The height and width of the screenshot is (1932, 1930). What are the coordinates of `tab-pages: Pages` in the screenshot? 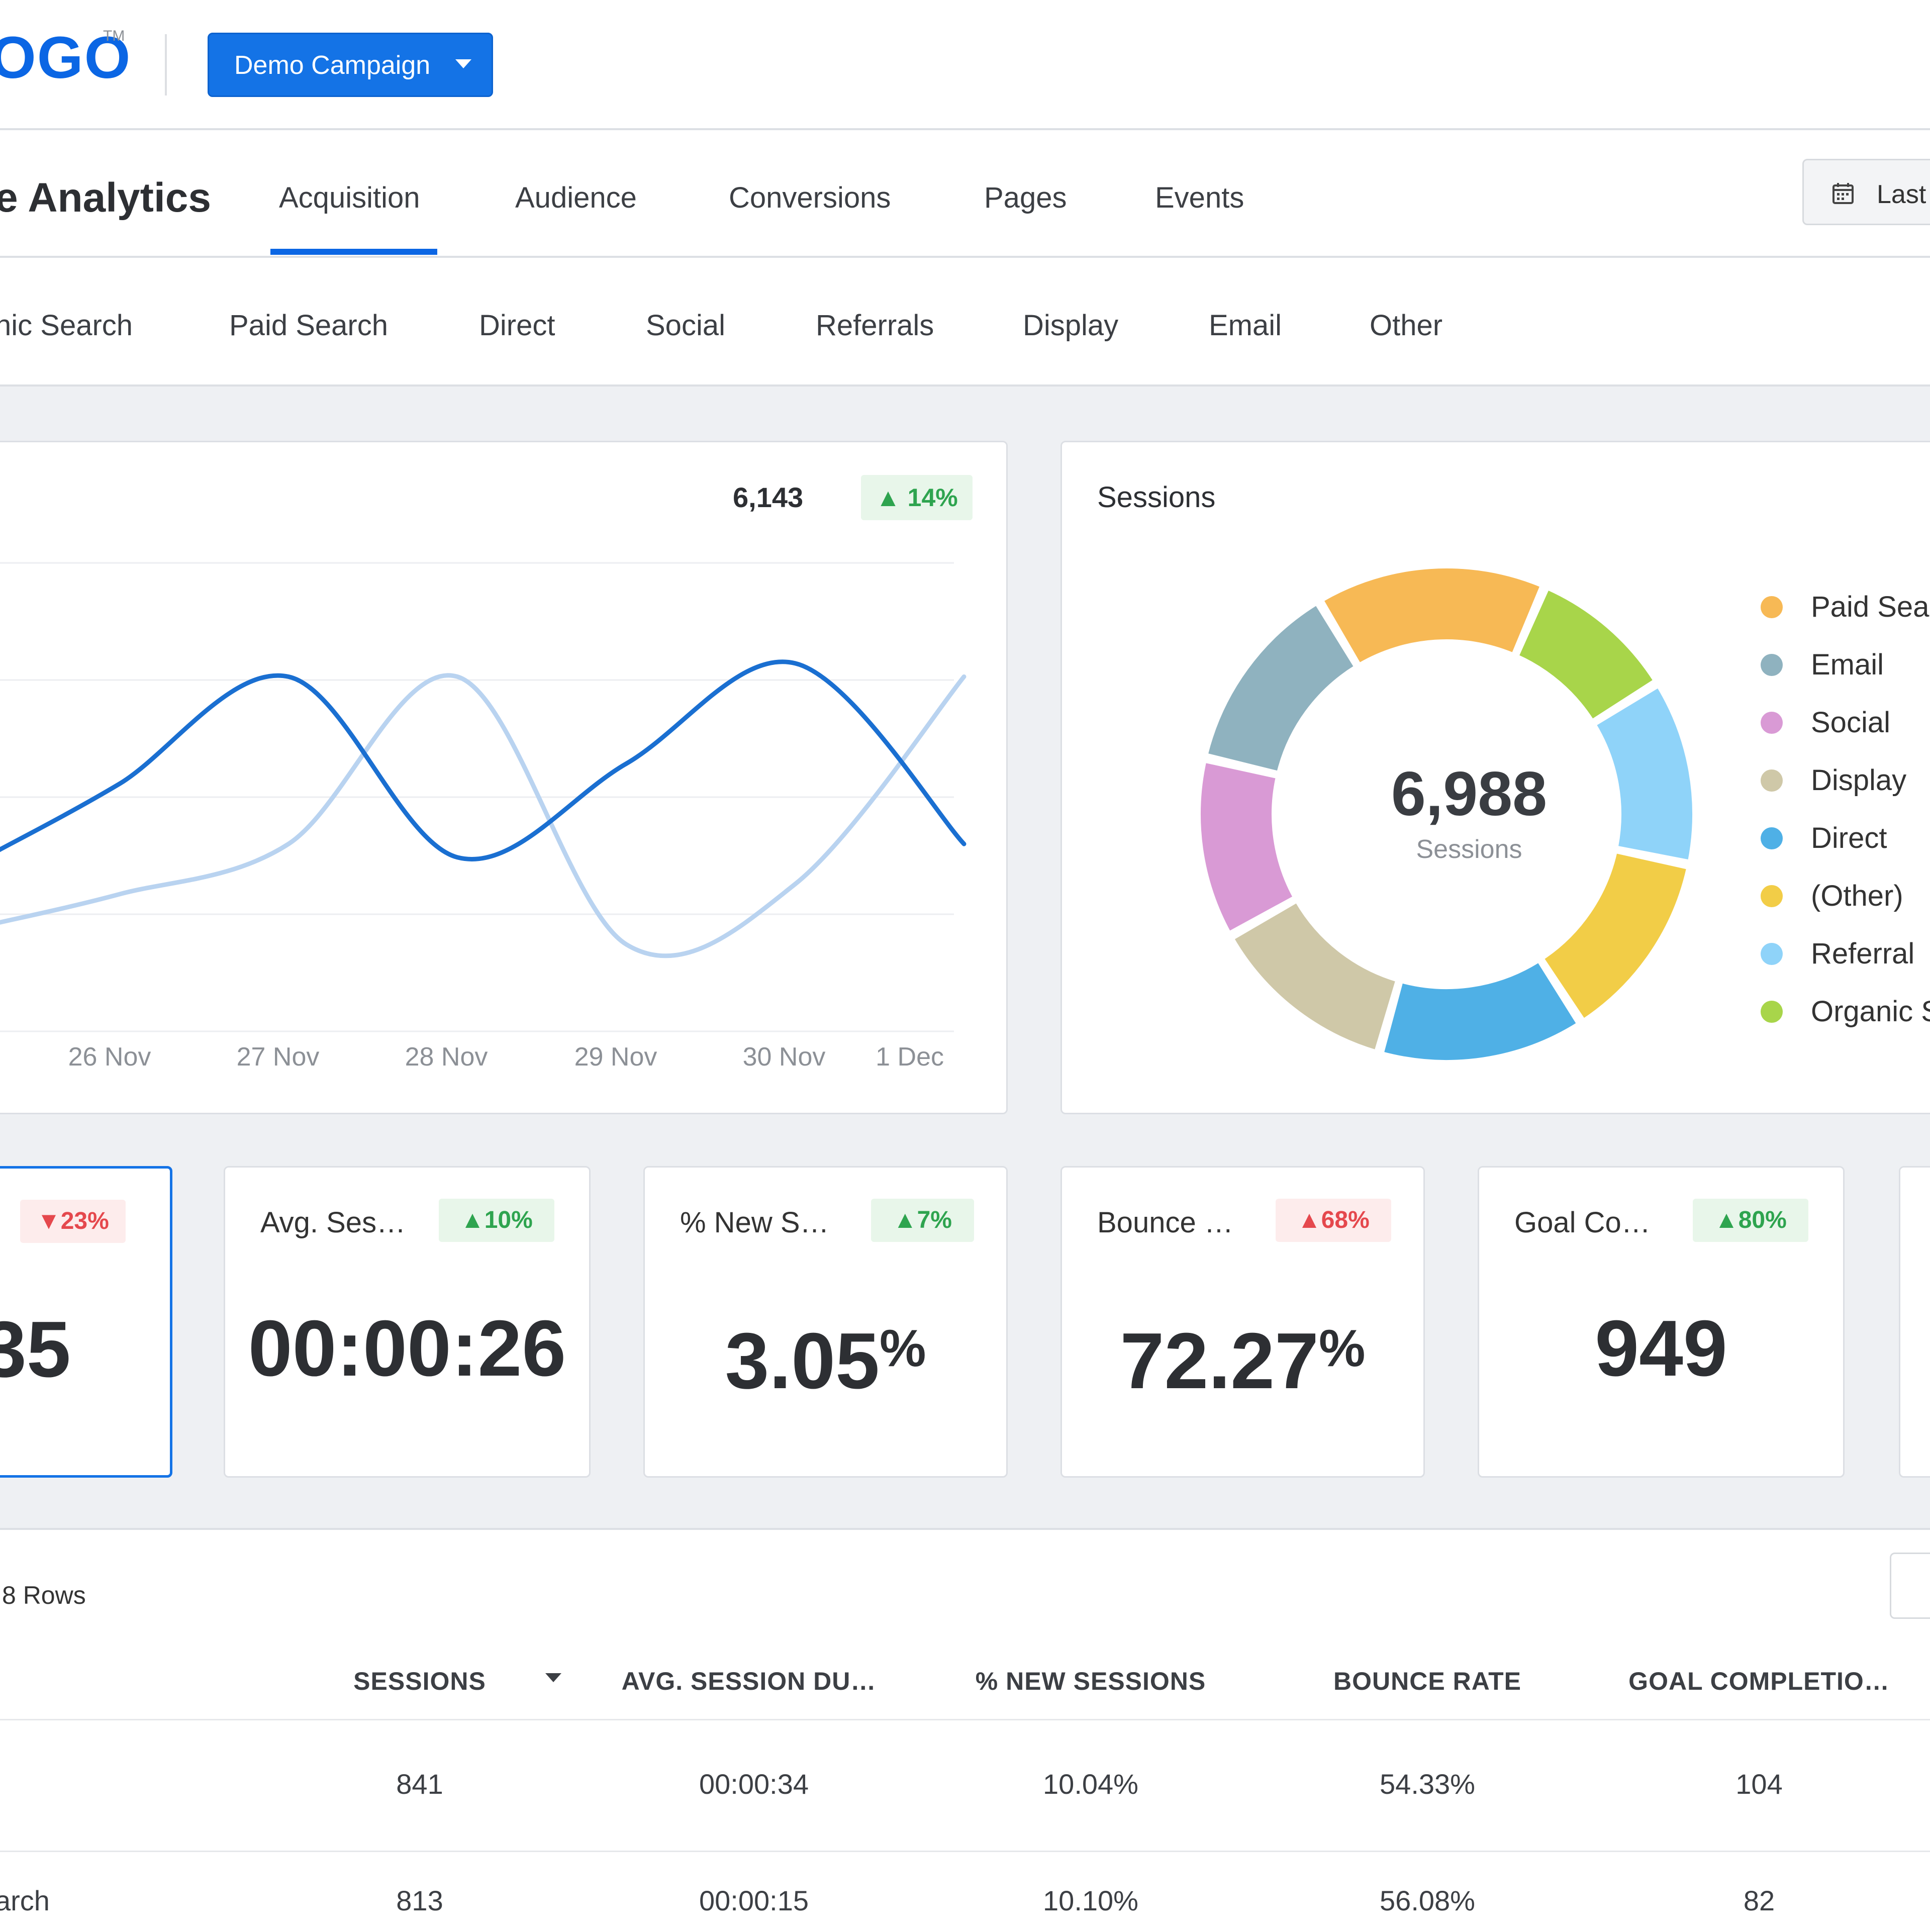 It's located at (1025, 197).